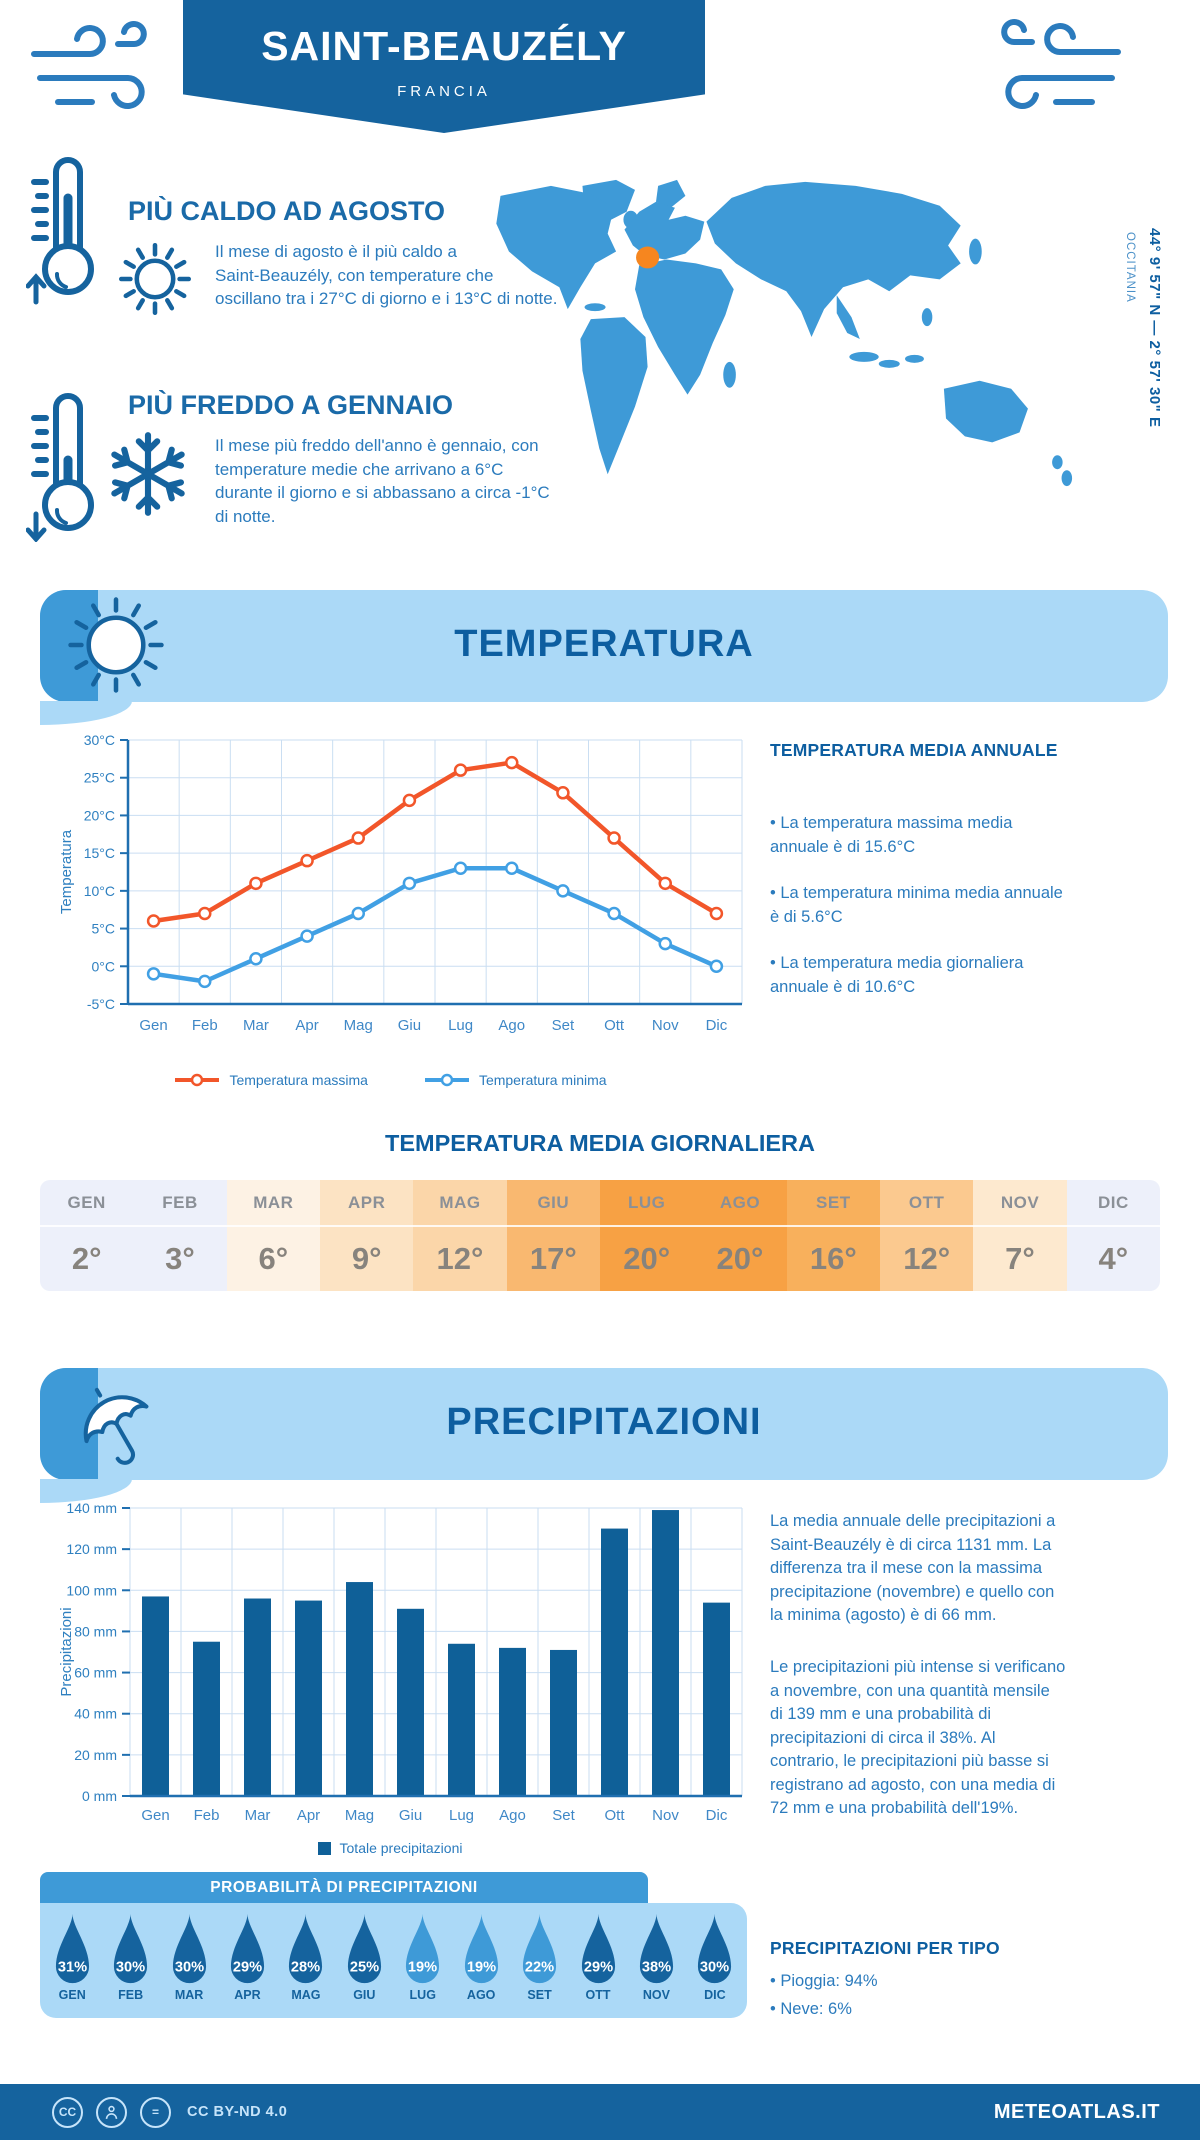 This screenshot has width=1200, height=2140. I want to click on raindrop-icon: 19%, so click(423, 1948).